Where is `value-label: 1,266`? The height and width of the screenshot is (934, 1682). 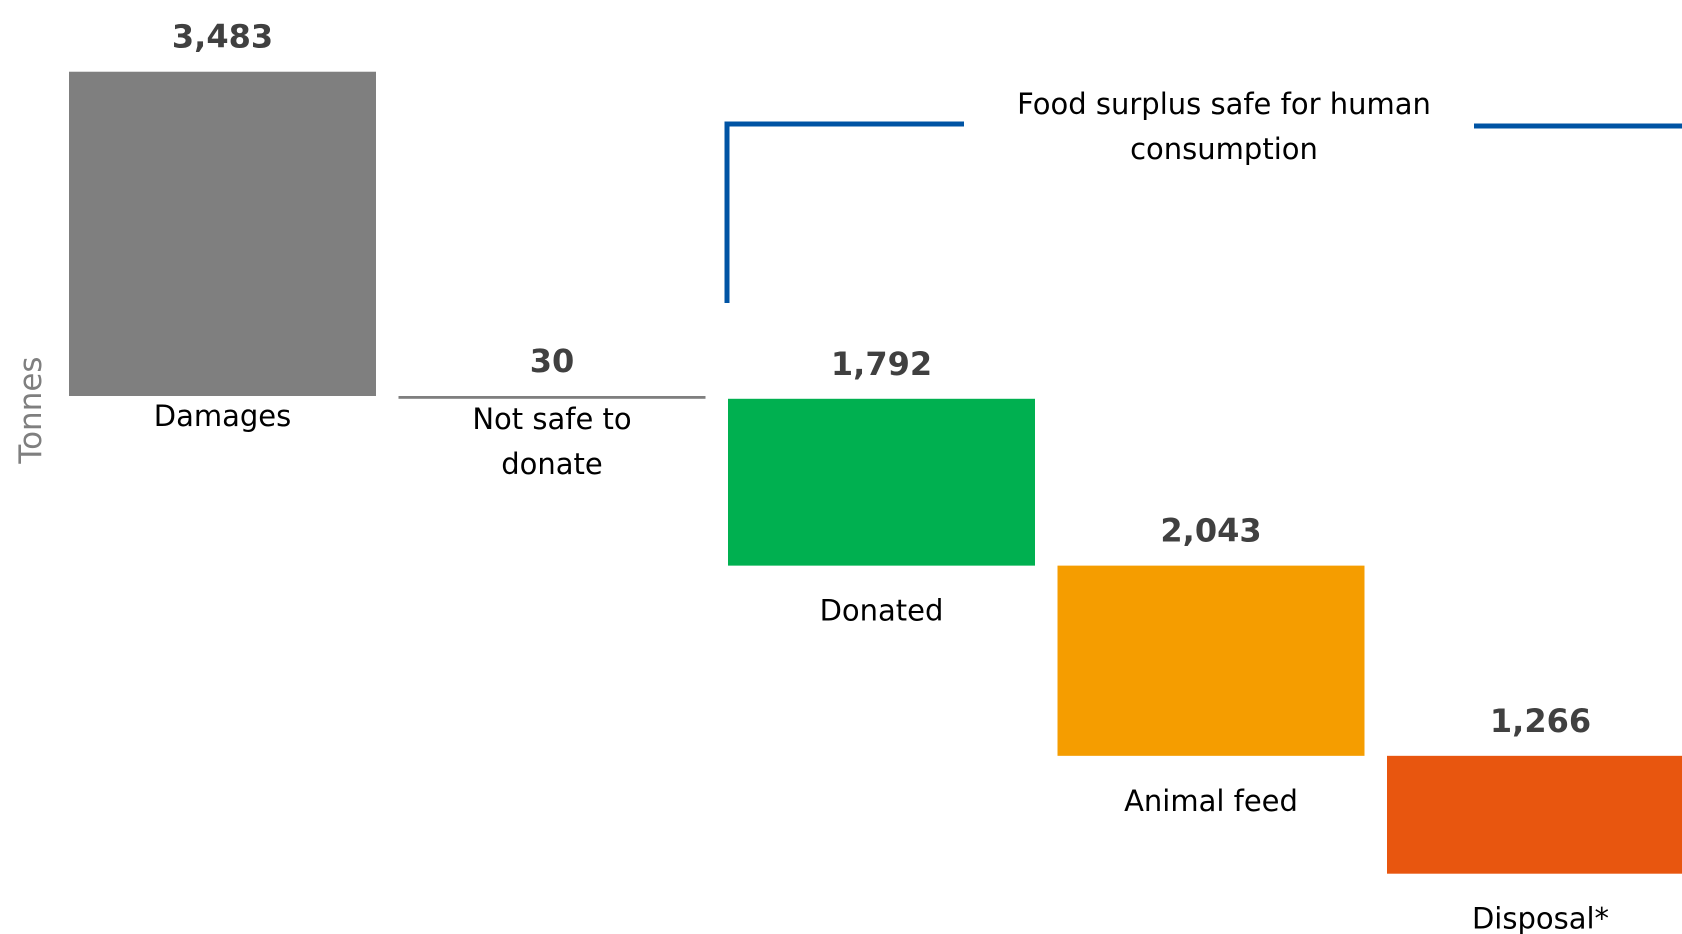
value-label: 1,266 is located at coordinates (1540, 721).